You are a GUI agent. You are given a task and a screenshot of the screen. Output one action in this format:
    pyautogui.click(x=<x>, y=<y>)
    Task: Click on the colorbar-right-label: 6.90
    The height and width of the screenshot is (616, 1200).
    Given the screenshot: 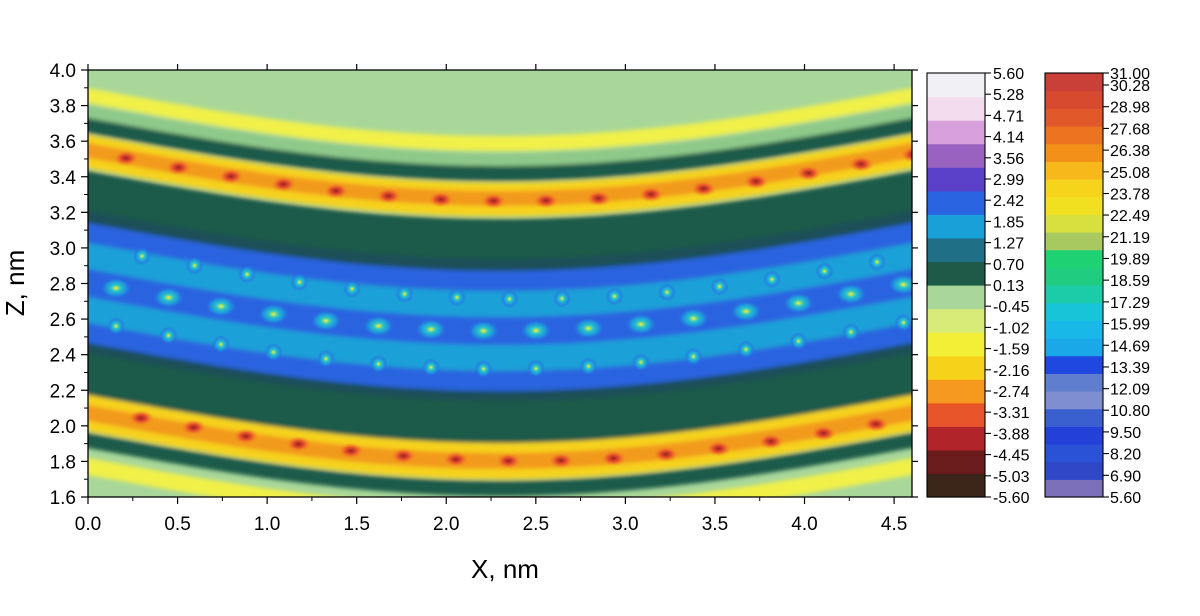 What is the action you would take?
    pyautogui.click(x=1125, y=476)
    